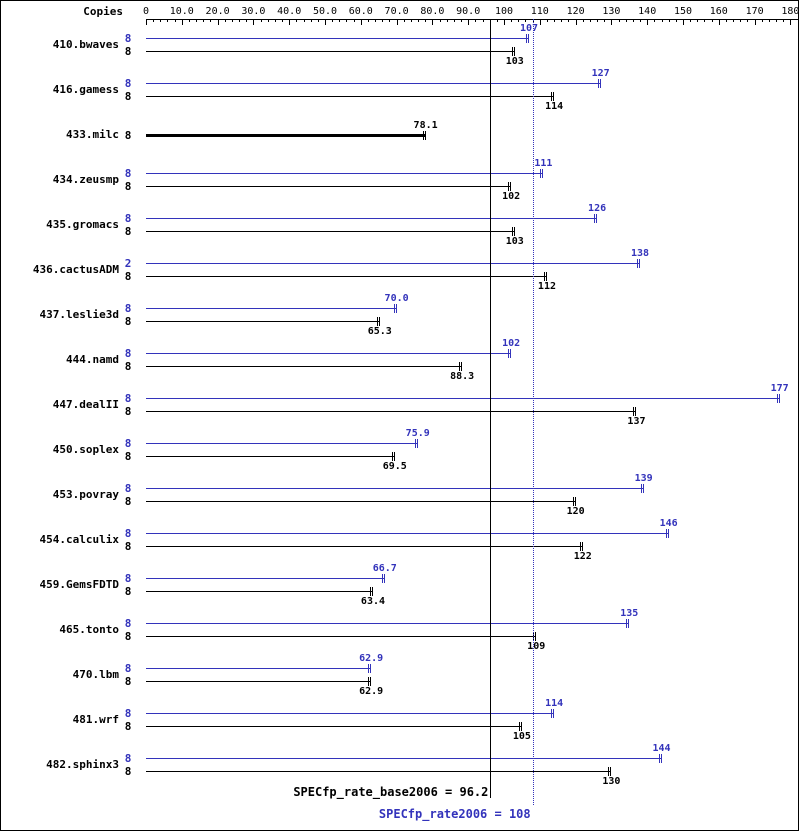  What do you see at coordinates (217, 11) in the screenshot?
I see `x-axis-tick-label: 20.0` at bounding box center [217, 11].